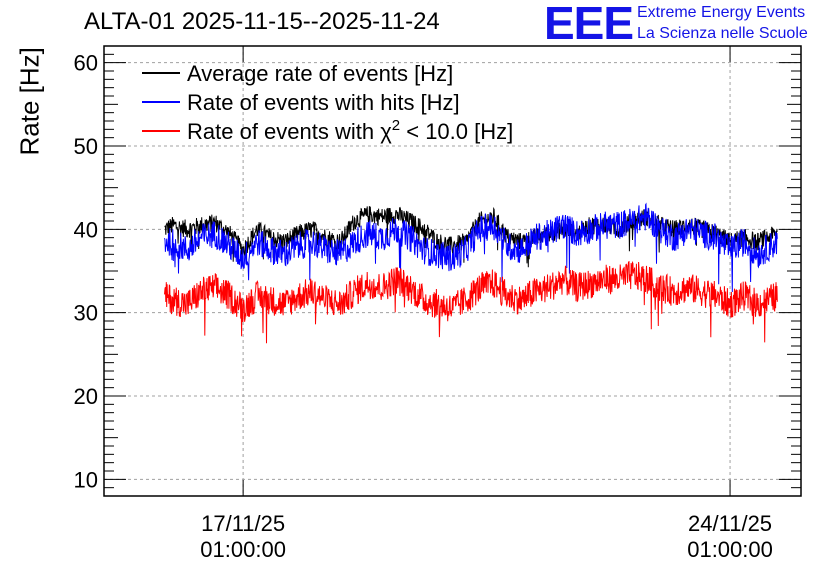  What do you see at coordinates (86, 313) in the screenshot?
I see `y-tick-label: 30` at bounding box center [86, 313].